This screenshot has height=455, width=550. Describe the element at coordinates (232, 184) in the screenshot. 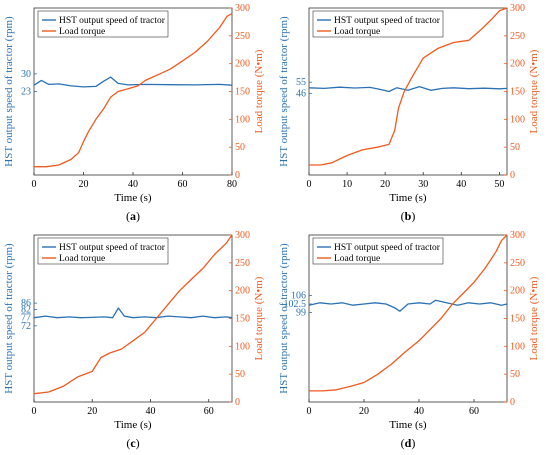

I see `x-tick-label: 80` at that location.